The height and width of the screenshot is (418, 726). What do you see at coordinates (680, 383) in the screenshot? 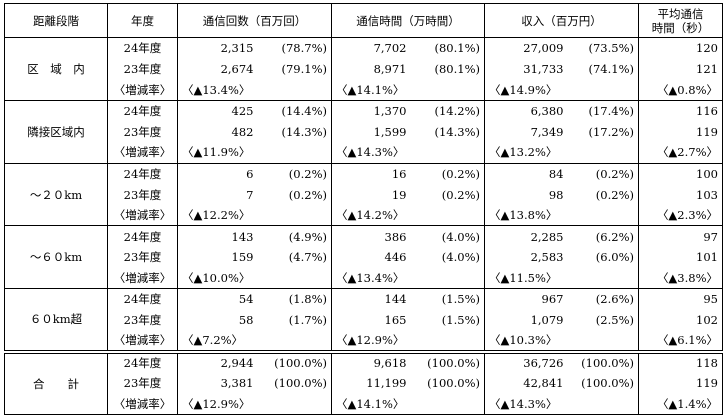
I see `avg-duration-value: 119` at bounding box center [680, 383].